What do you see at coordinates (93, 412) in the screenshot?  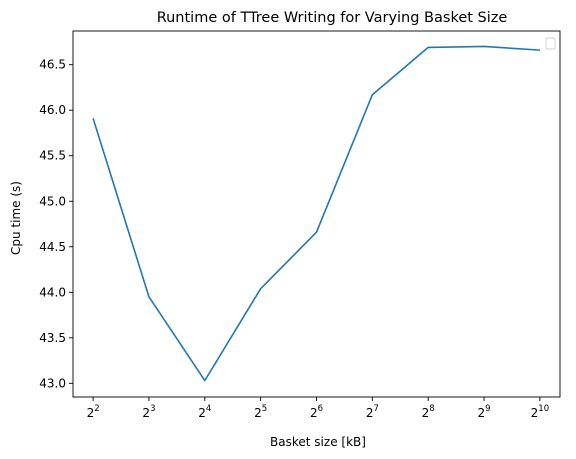 I see `x-tick-label: 22` at bounding box center [93, 412].